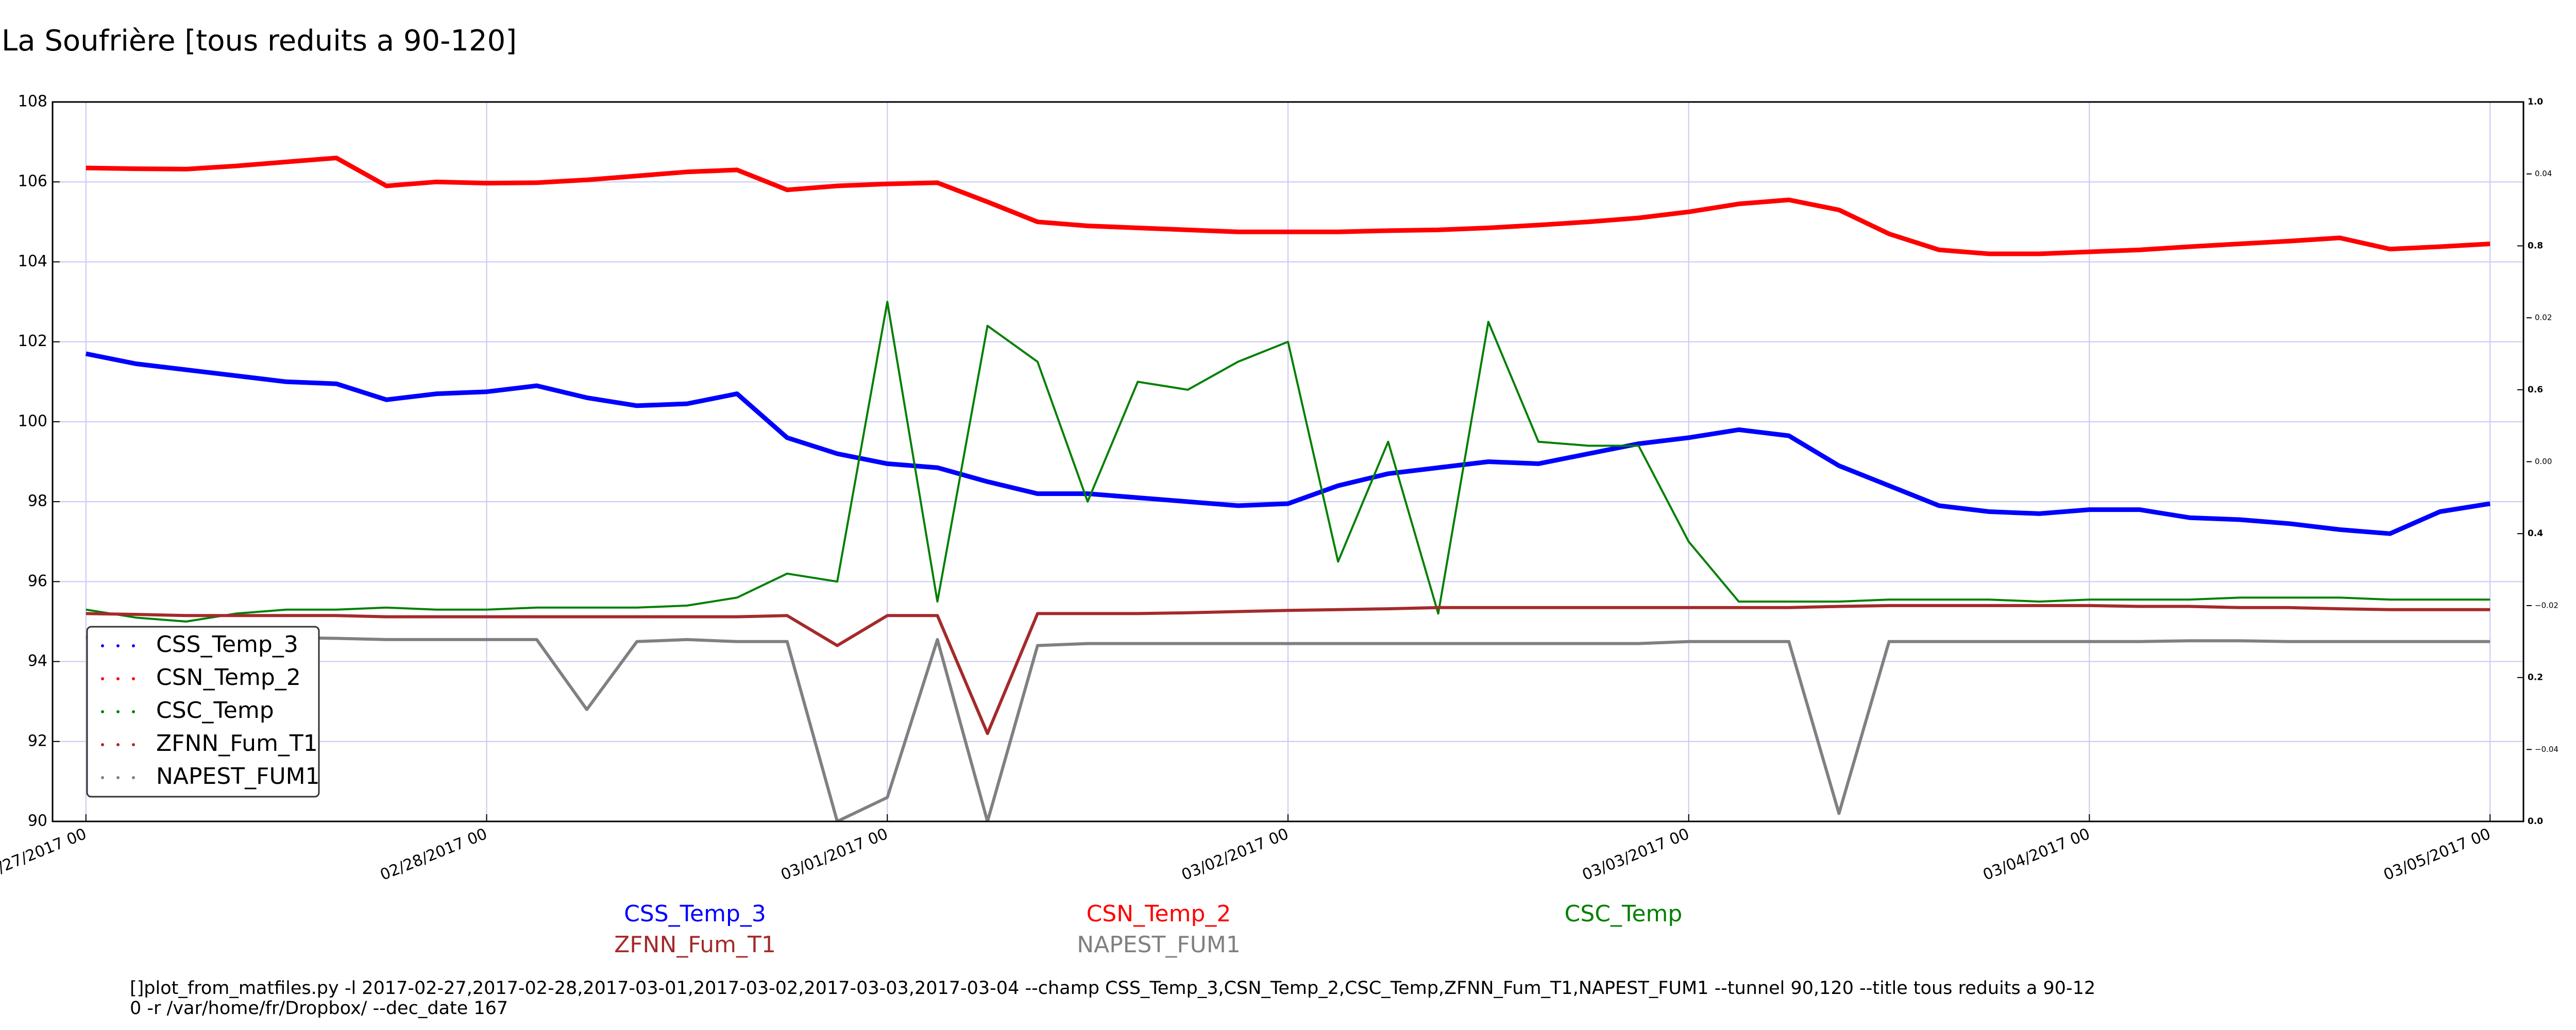  What do you see at coordinates (2036, 855) in the screenshot?
I see `x-tick-label: 03/04/2017 00` at bounding box center [2036, 855].